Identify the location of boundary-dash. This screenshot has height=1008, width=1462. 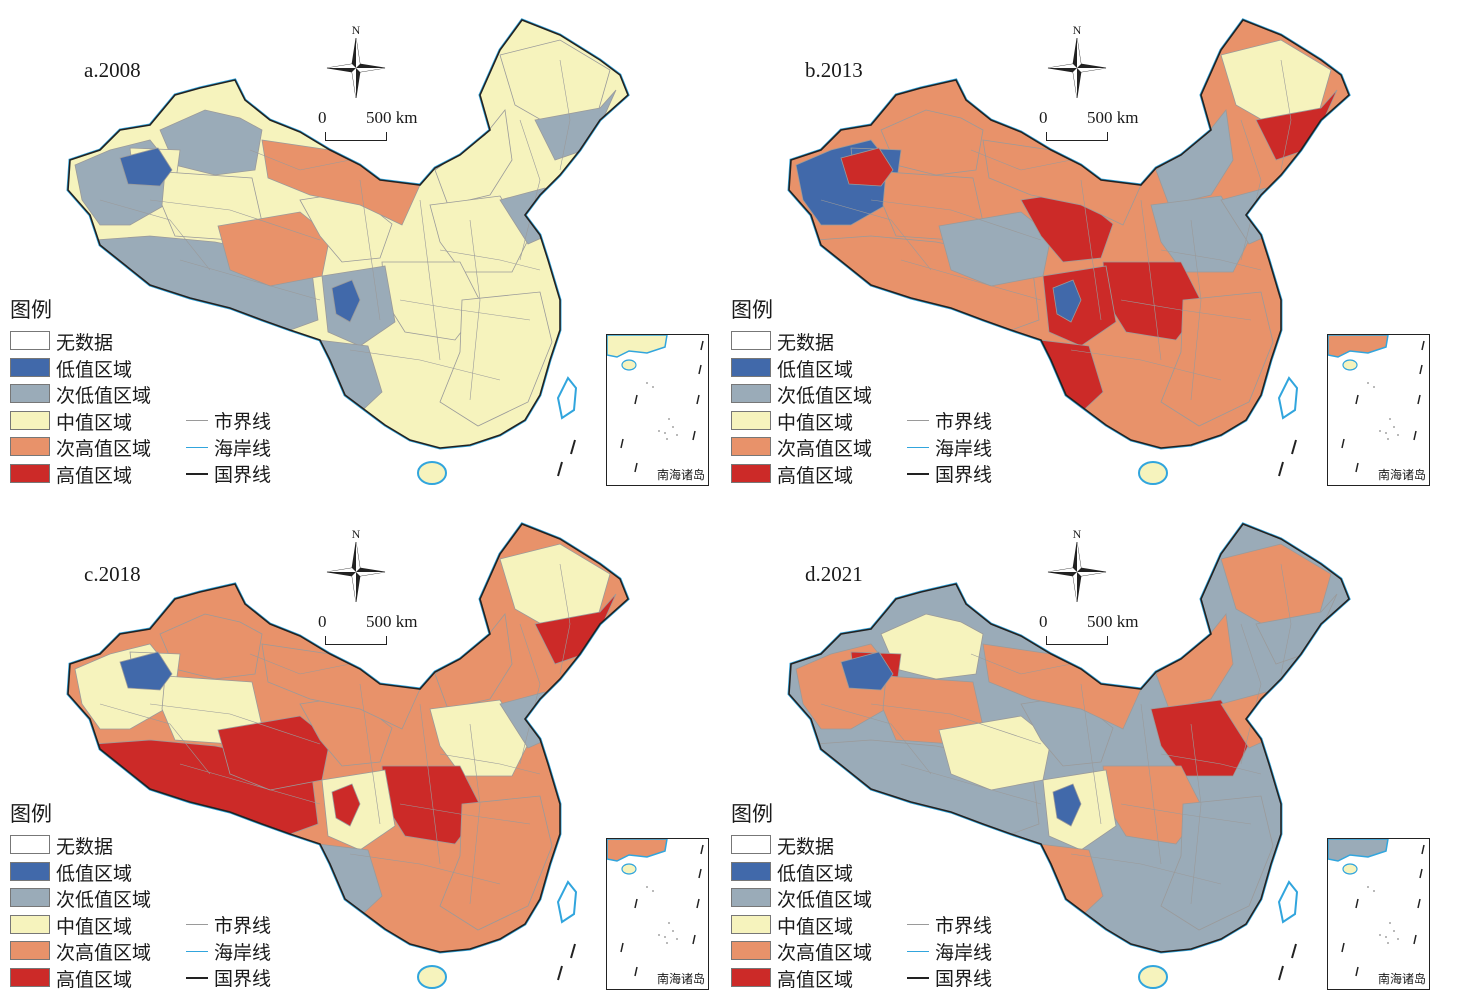
(560, 973).